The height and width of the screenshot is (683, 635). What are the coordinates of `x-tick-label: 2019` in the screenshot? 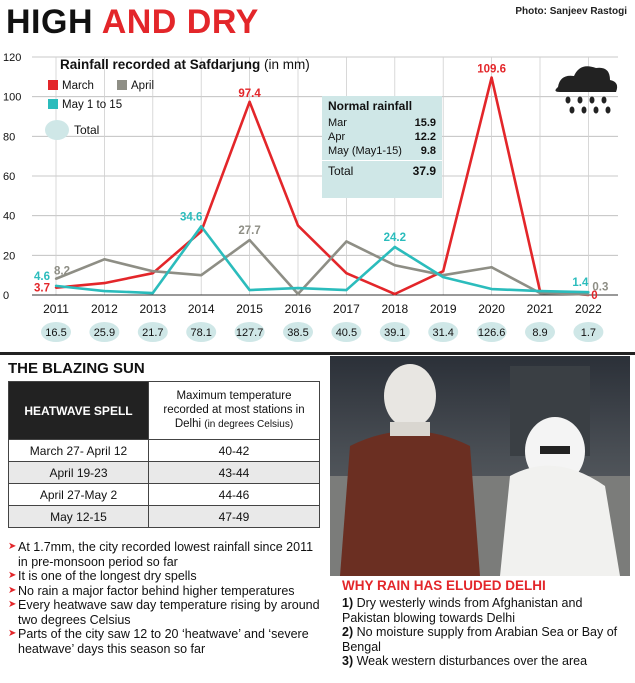 It's located at (443, 309).